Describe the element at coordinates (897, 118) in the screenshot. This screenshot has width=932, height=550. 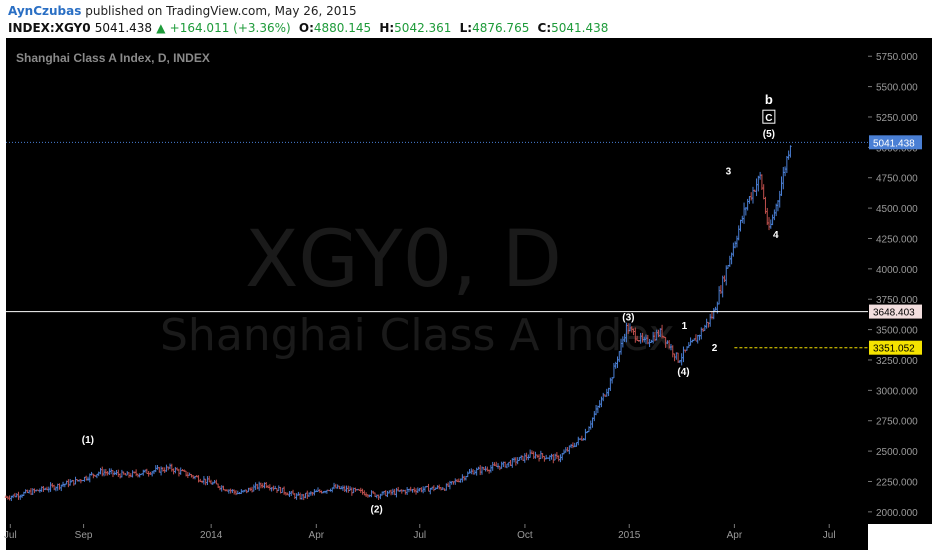
I see `price-tick-label: 5250.000` at that location.